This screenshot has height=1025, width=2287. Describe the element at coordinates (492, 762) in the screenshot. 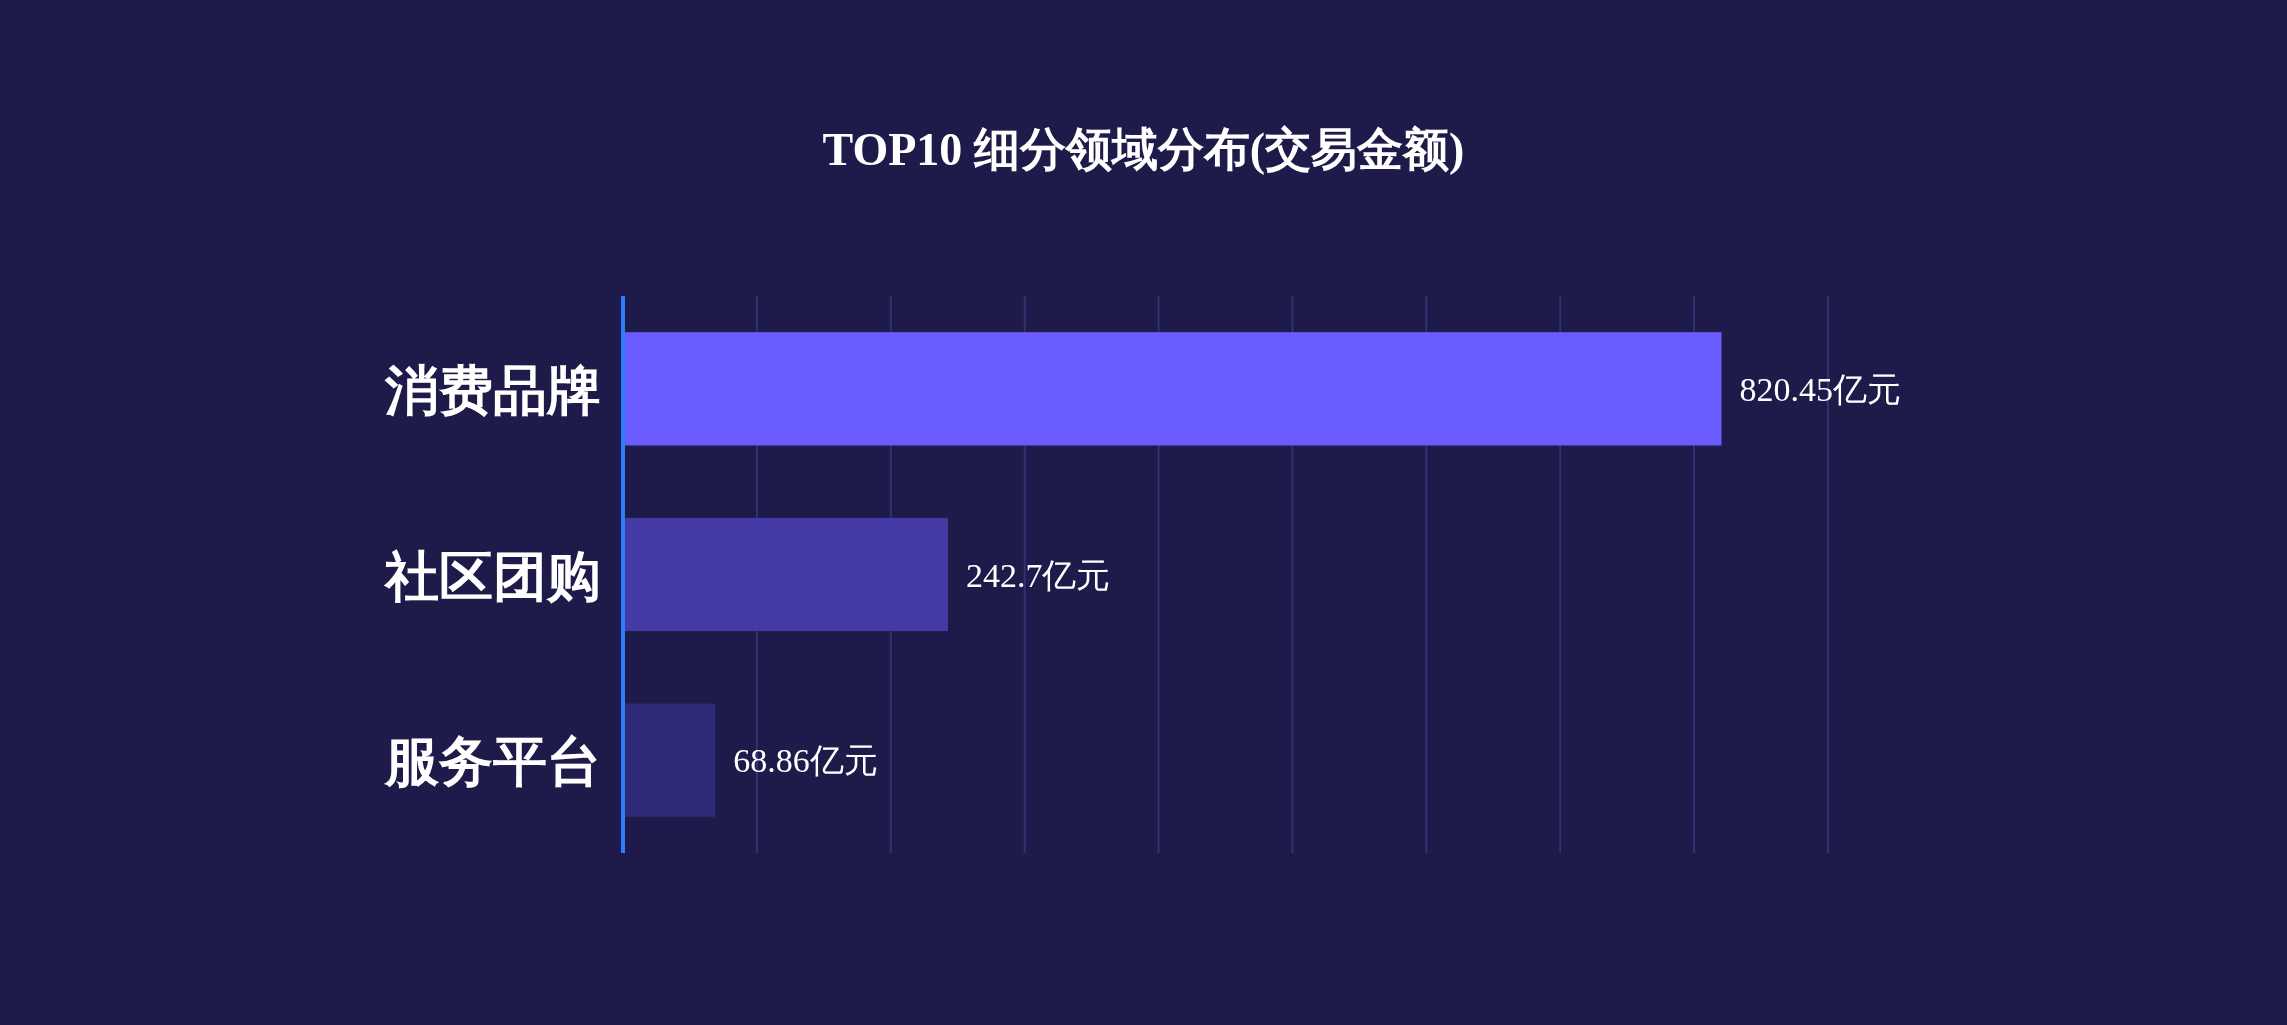

I see `y-tick-label: 服务平台` at that location.